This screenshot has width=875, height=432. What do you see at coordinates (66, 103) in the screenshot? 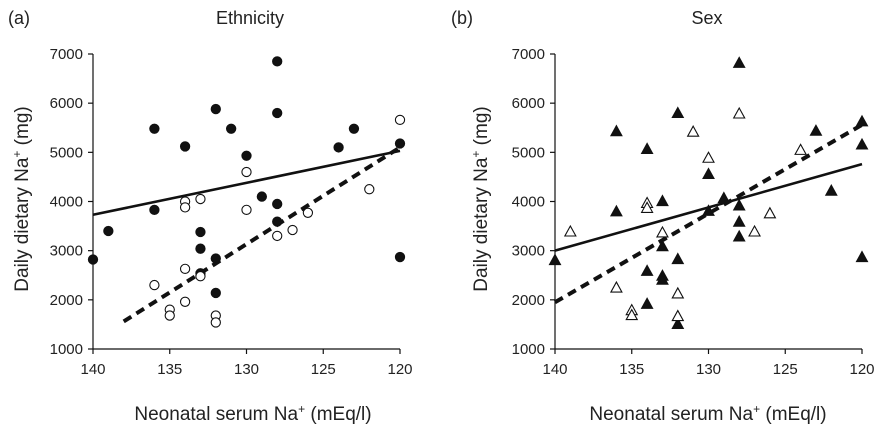
I see `y-tick-label: 6000` at bounding box center [66, 103].